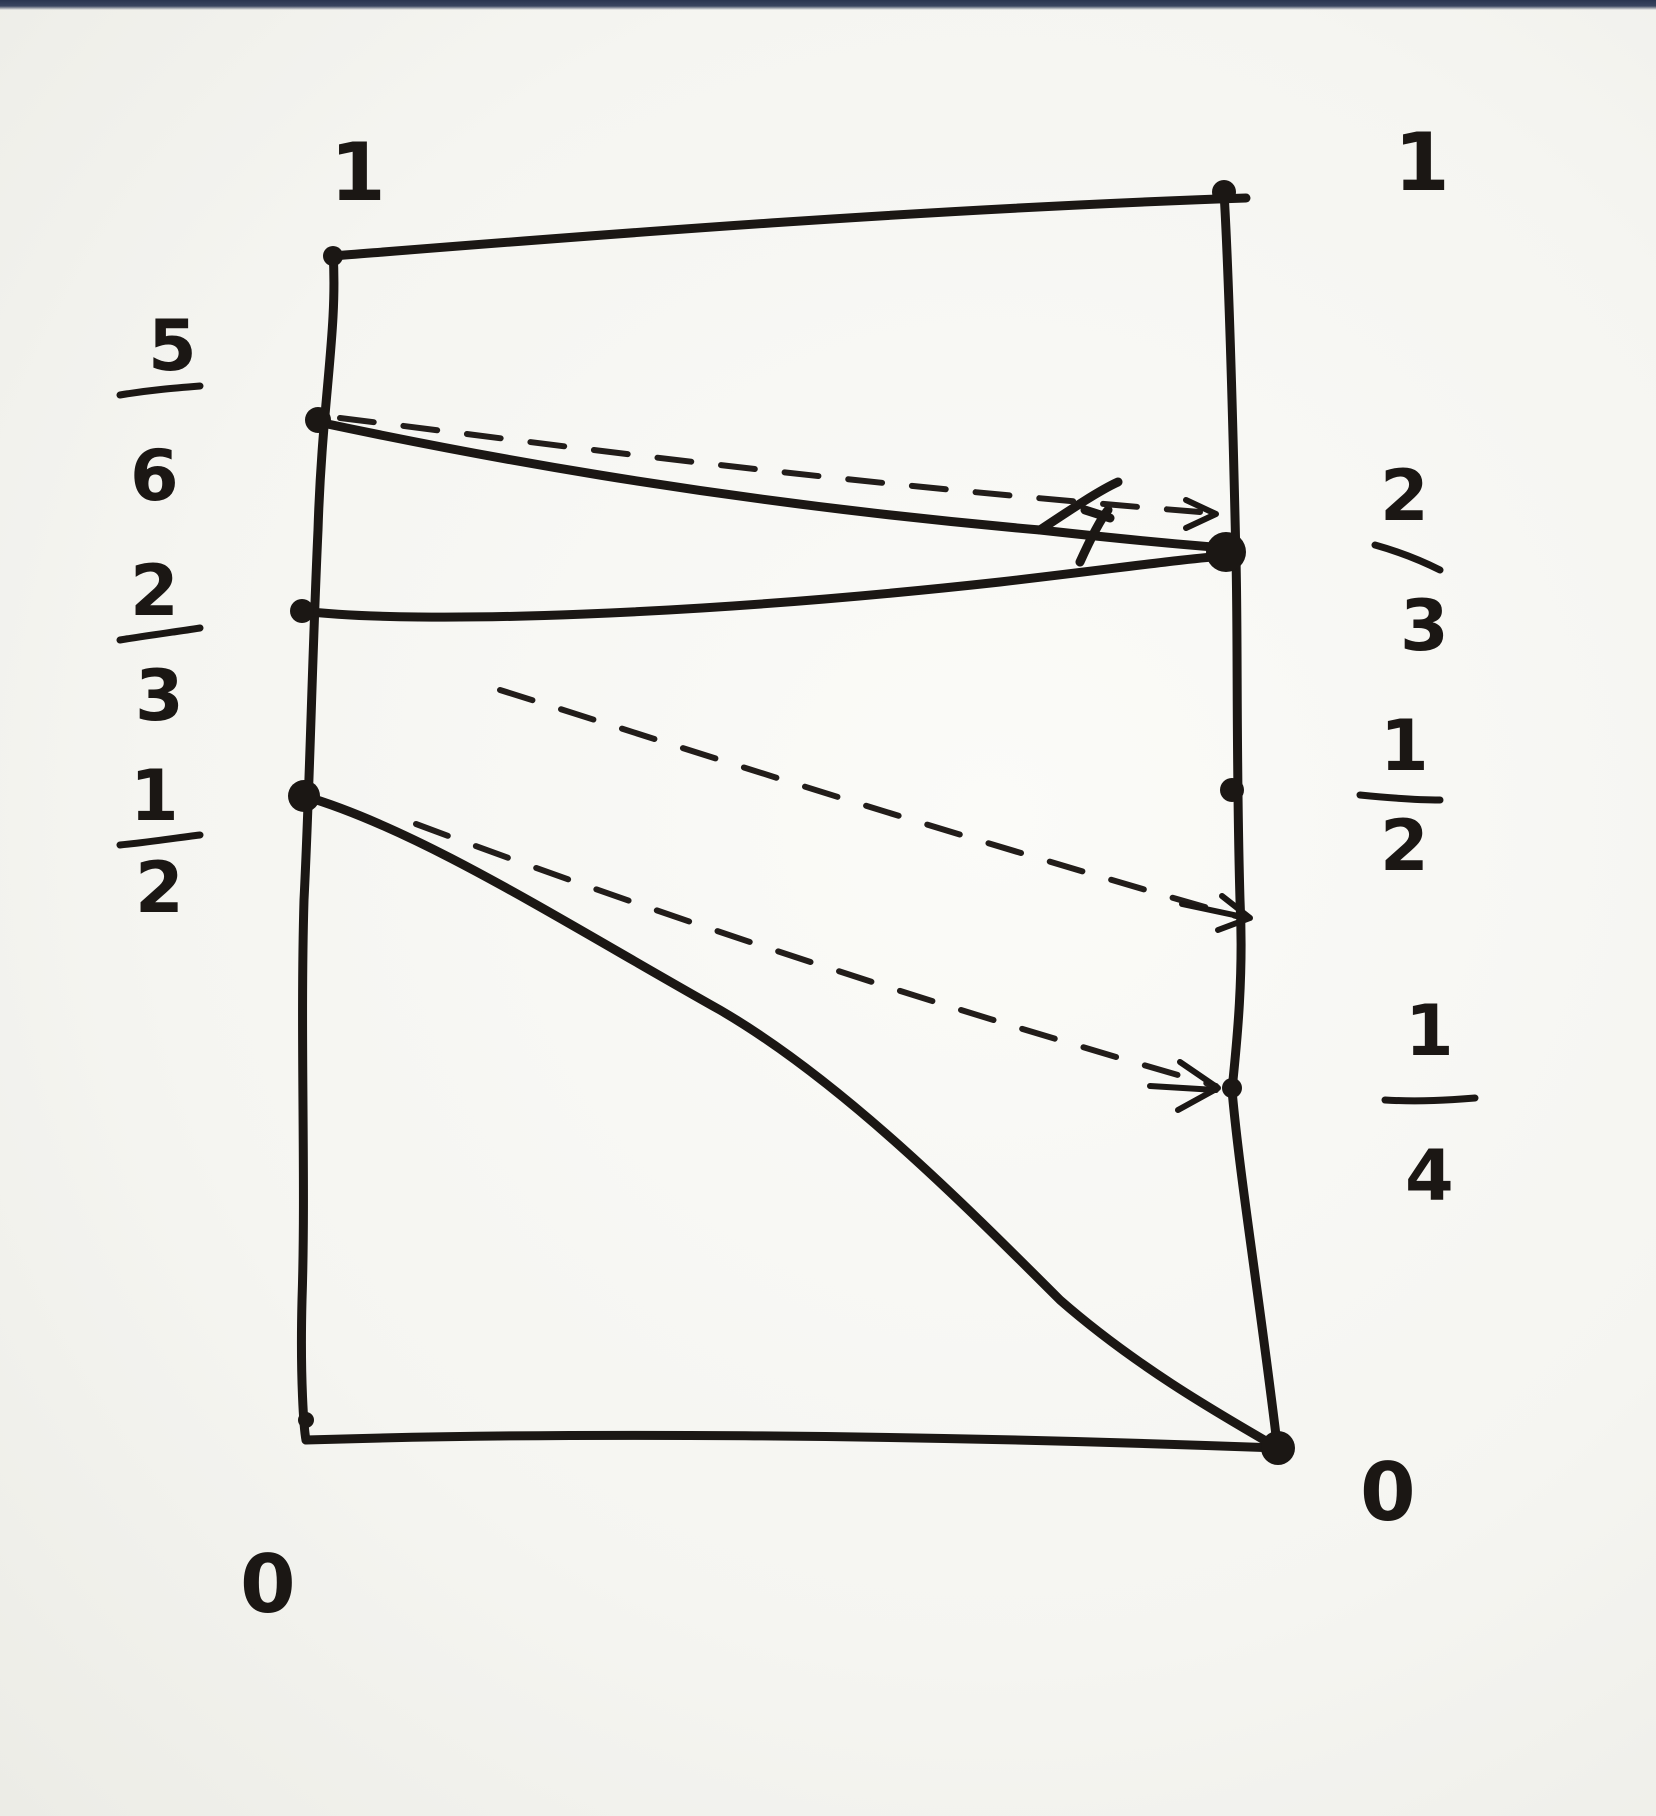 Image resolution: width=1656 pixels, height=1816 pixels. I want to click on right-point-quarter, so click(1232, 1088).